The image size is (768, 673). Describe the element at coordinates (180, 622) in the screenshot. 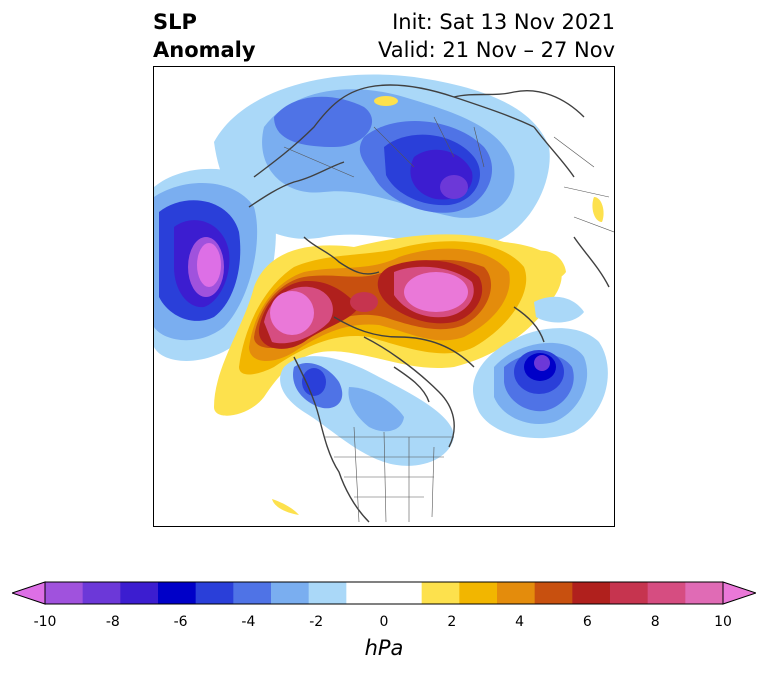

I see `colorbar-tick-label: -6` at that location.